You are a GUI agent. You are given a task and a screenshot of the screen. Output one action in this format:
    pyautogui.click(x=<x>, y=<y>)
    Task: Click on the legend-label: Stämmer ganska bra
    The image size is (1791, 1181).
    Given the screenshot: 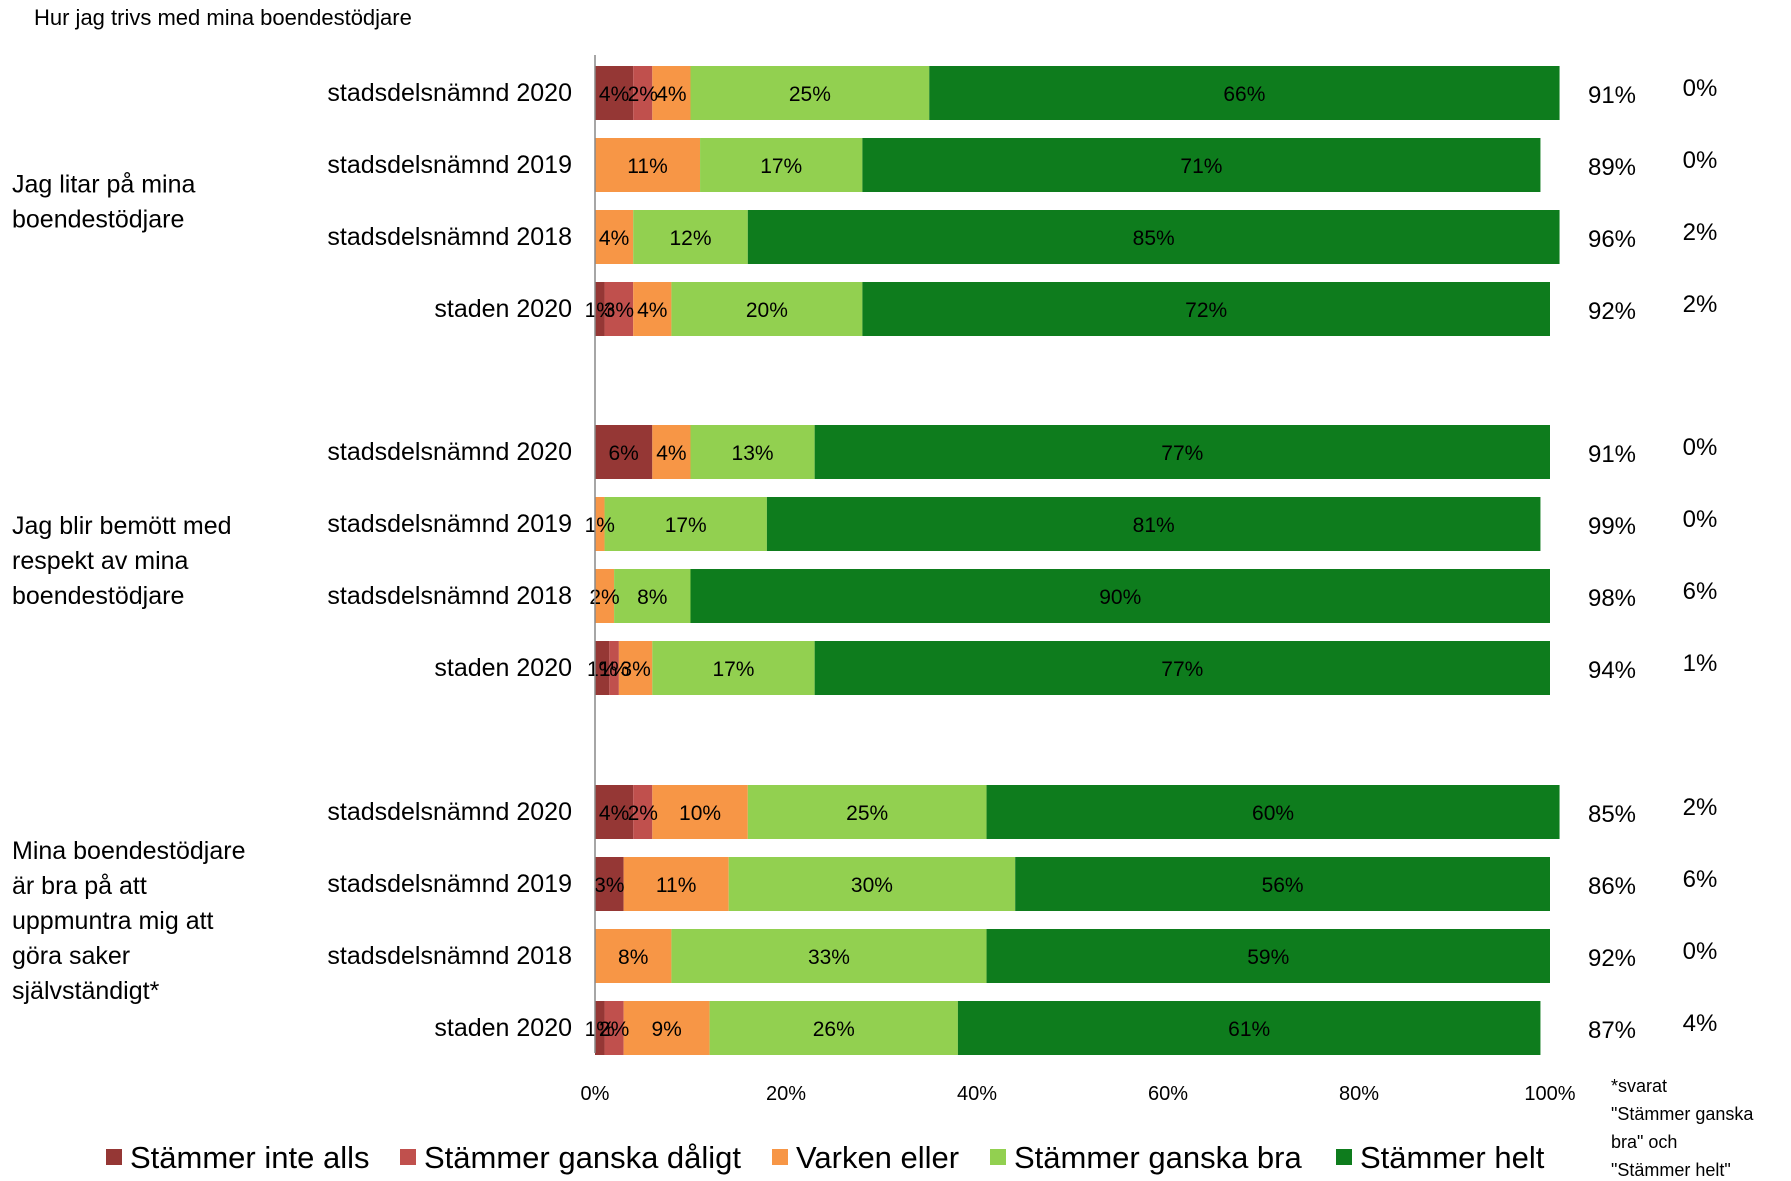 What is the action you would take?
    pyautogui.click(x=1158, y=1157)
    